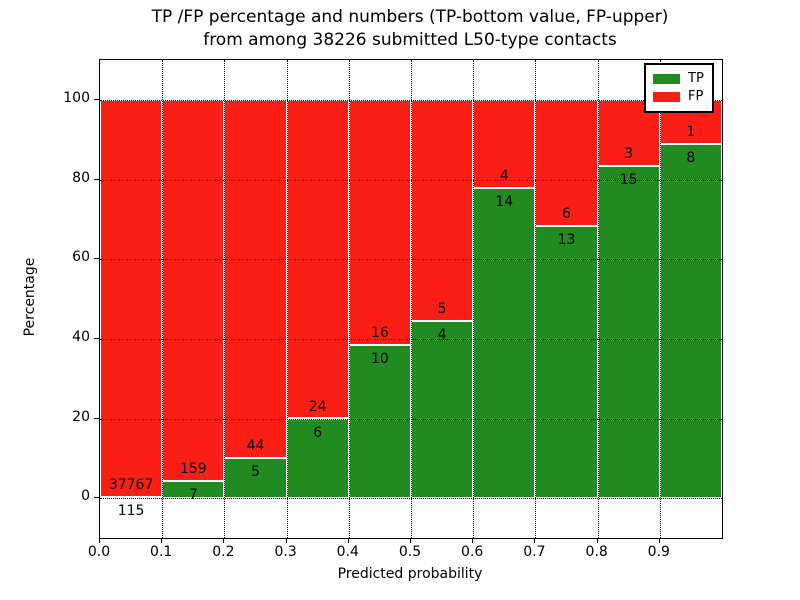 Image resolution: width=800 pixels, height=600 pixels. What do you see at coordinates (347, 552) in the screenshot?
I see `x-tick-label: 0.4` at bounding box center [347, 552].